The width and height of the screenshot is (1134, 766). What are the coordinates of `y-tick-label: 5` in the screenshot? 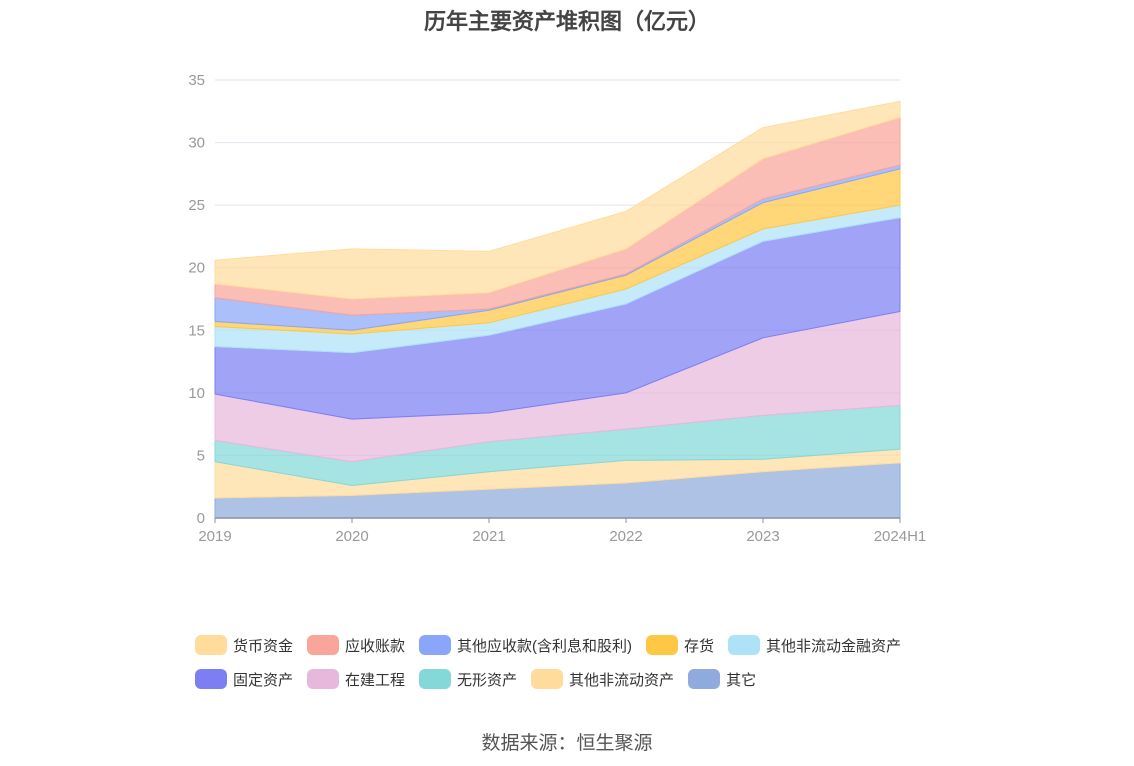 It's located at (201, 455).